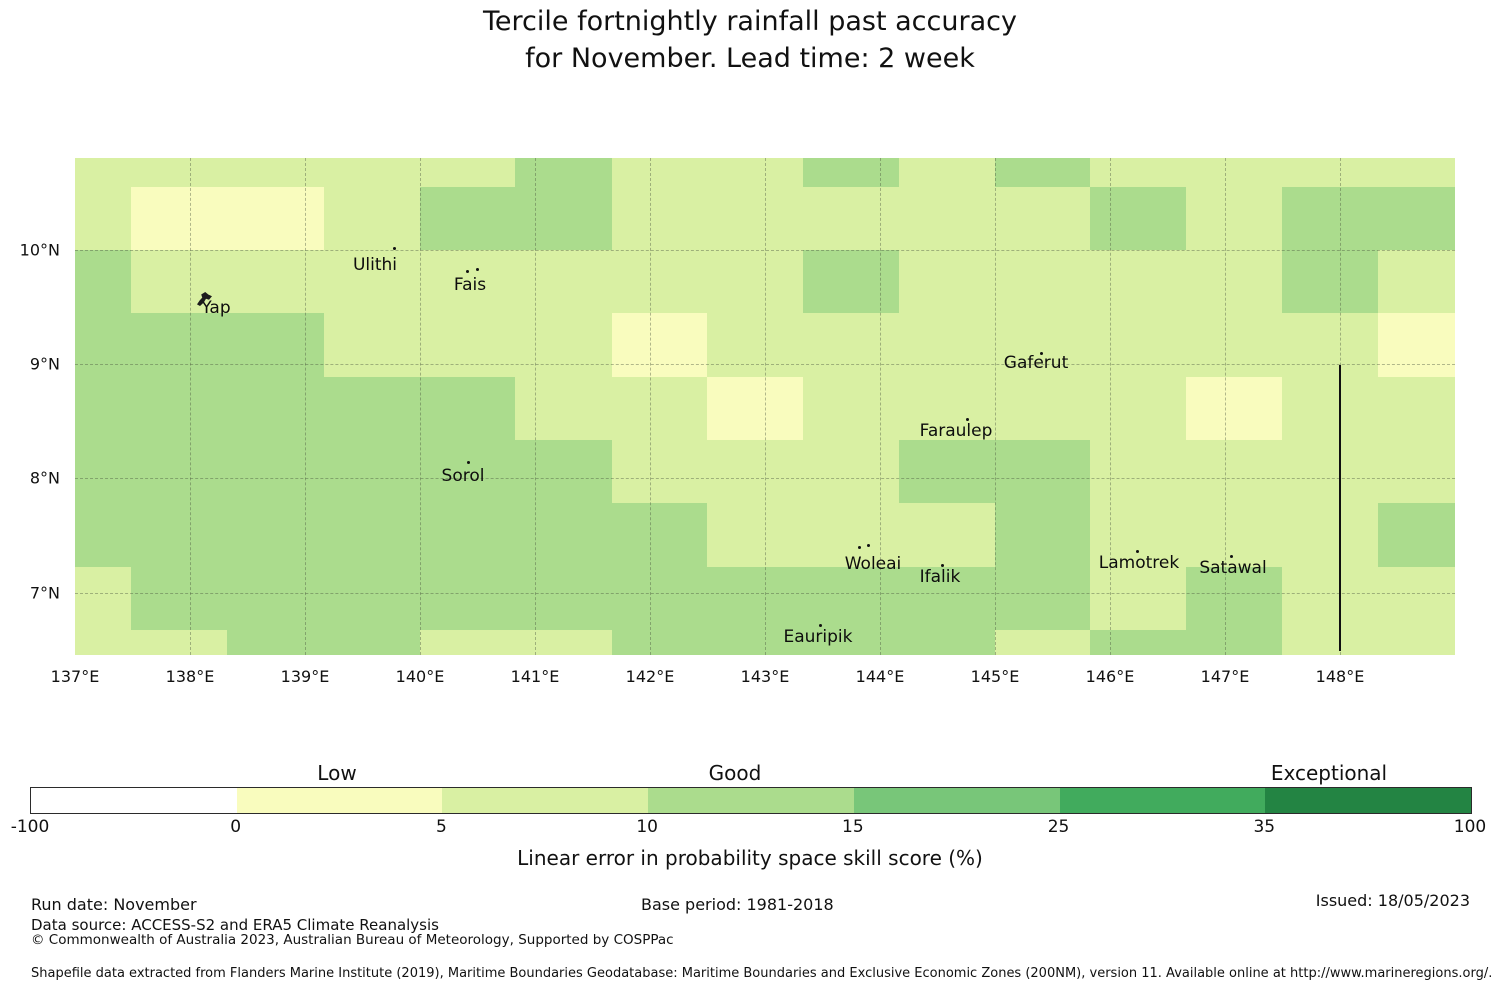 This screenshot has height=990, width=1500. Describe the element at coordinates (940, 577) in the screenshot. I see `island-label-ifalik: Ifalik` at that location.